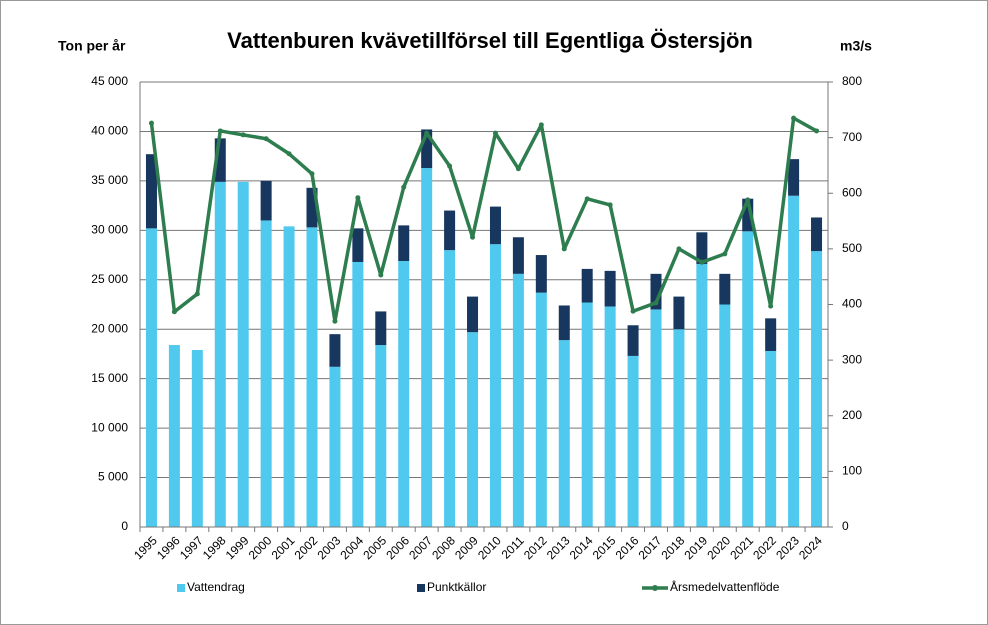 The height and width of the screenshot is (625, 988). Describe the element at coordinates (109, 279) in the screenshot. I see `y-tick-label: 25 000` at that location.